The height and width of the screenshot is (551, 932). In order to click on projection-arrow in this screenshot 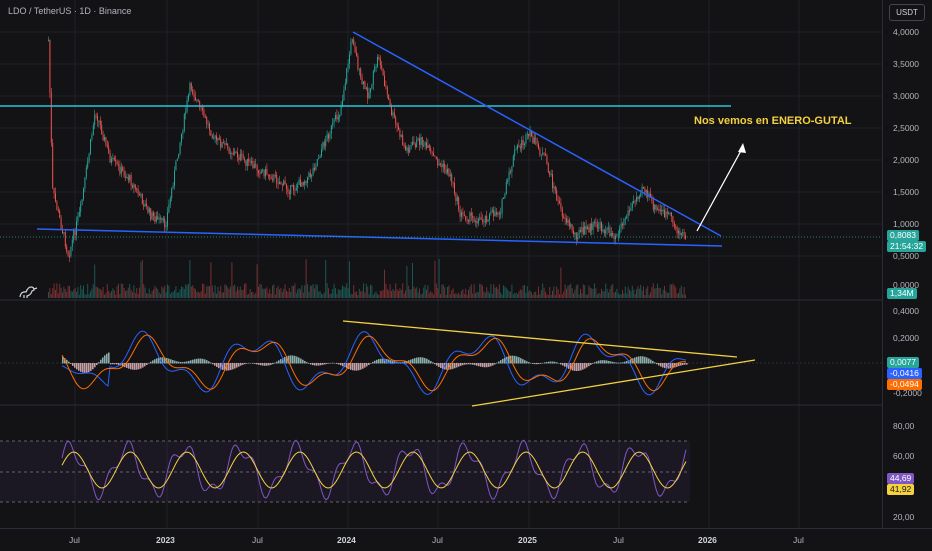, I will do `click(721, 187)`.